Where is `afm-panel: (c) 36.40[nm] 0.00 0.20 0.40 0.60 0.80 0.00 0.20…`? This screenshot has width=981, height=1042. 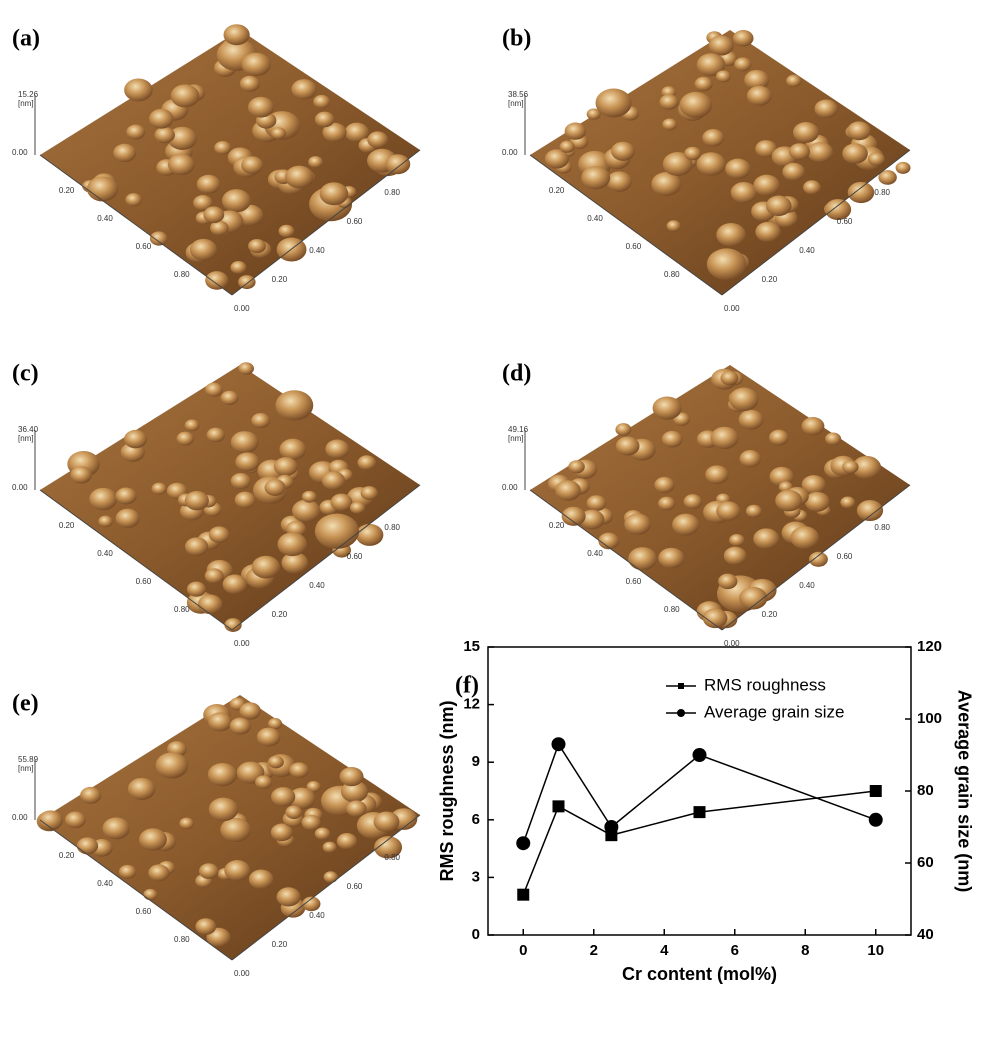
afm-panel: (c) 36.40[nm] 0.00 0.20 0.40 0.60 0.80 0.00 0.20… is located at coordinates (216, 504).